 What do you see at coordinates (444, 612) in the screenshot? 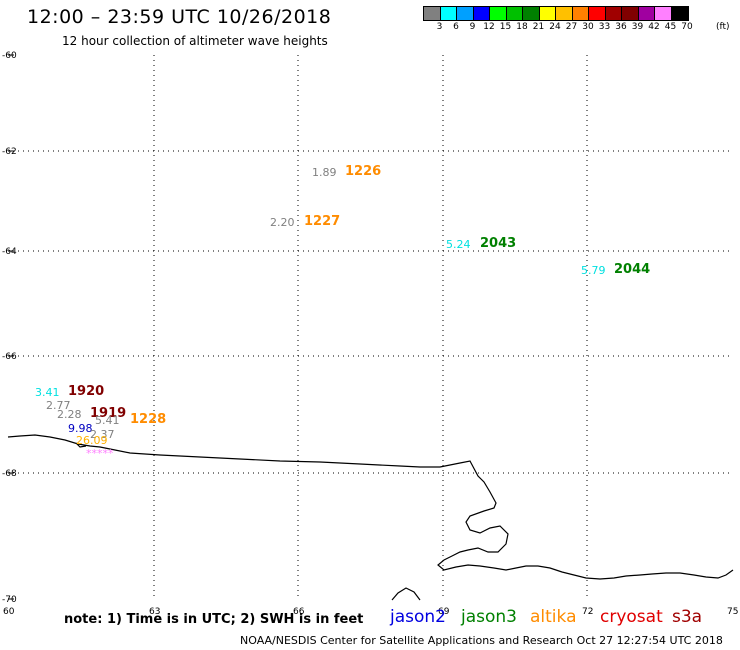
I see `longitude-label: 69` at bounding box center [444, 612].